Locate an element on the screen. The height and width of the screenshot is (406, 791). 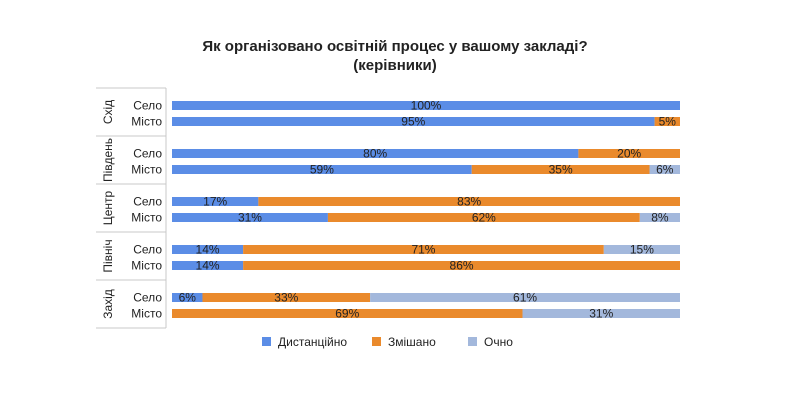
region-label: Південь is located at coordinates (108, 160).